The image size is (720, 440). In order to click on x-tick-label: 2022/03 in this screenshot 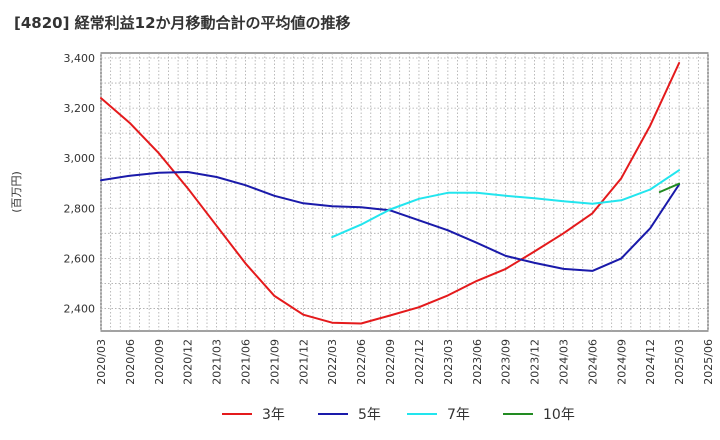, I will do `click(332, 362)`.